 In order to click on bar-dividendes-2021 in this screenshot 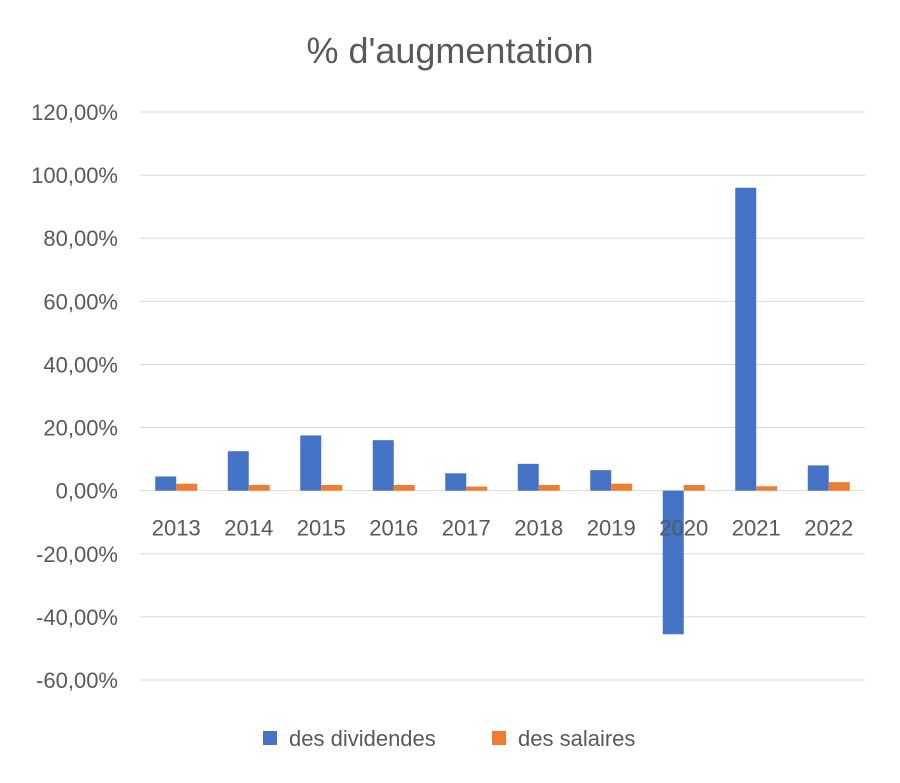, I will do `click(746, 339)`.